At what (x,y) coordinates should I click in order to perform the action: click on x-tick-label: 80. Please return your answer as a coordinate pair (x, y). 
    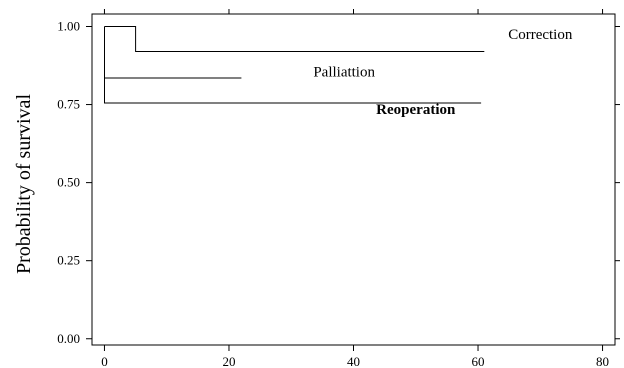
    Looking at the image, I should click on (602, 361).